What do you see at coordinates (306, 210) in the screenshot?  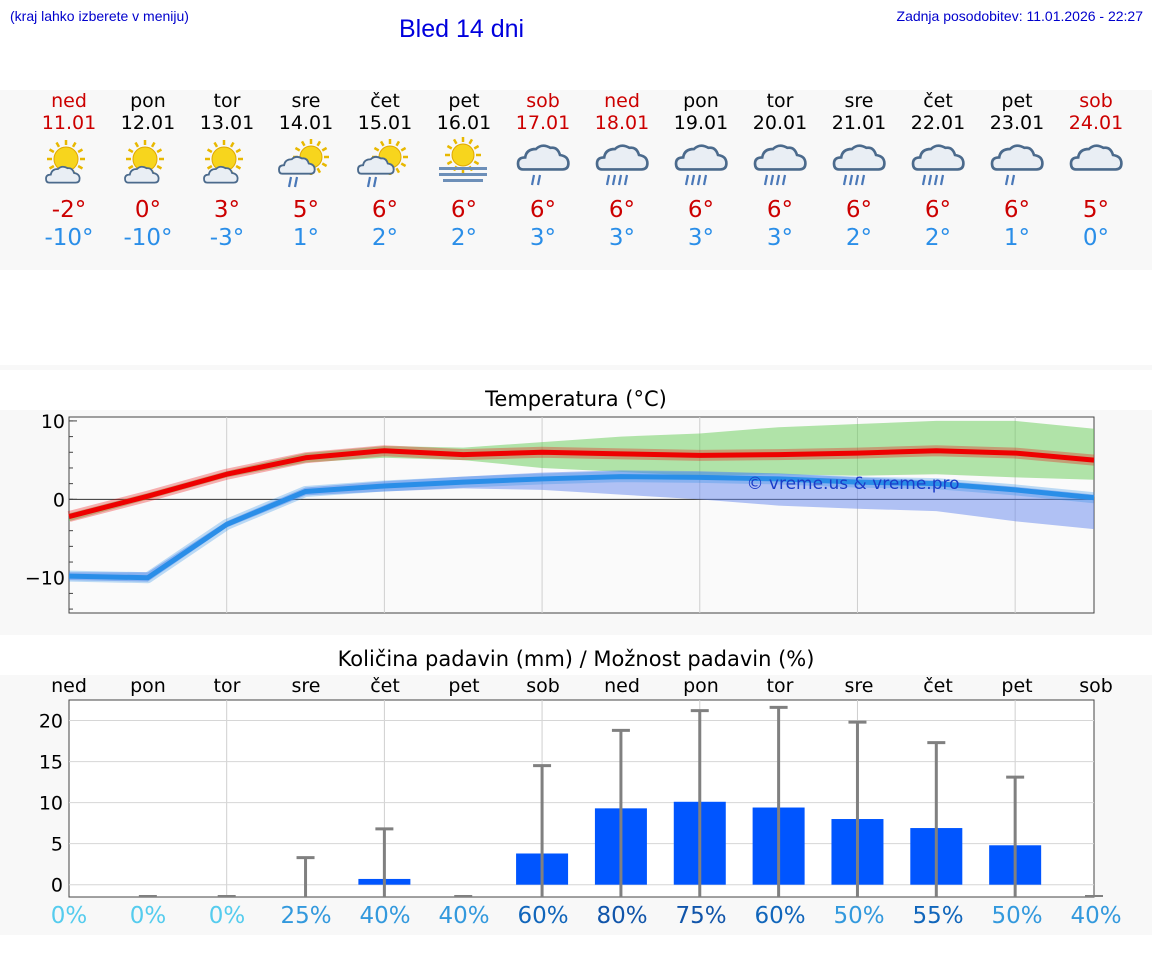 I see `temp-max: 5°` at bounding box center [306, 210].